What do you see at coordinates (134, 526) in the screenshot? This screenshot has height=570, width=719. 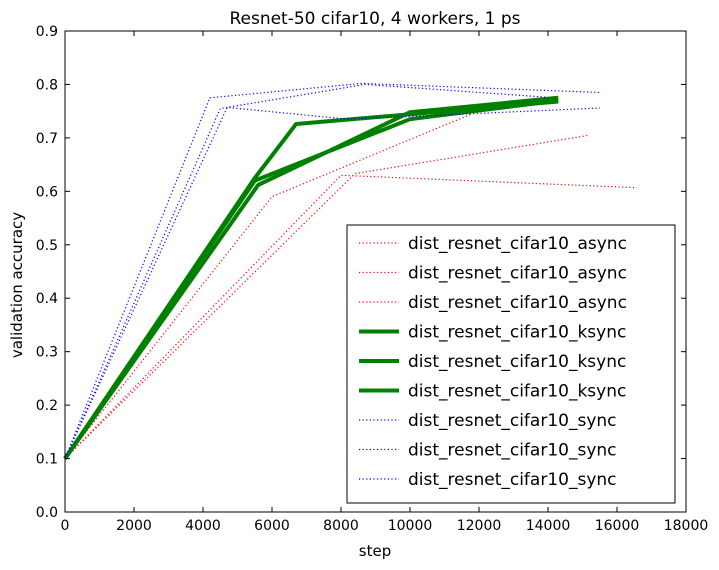 I see `x-tick-label: 2000` at bounding box center [134, 526].